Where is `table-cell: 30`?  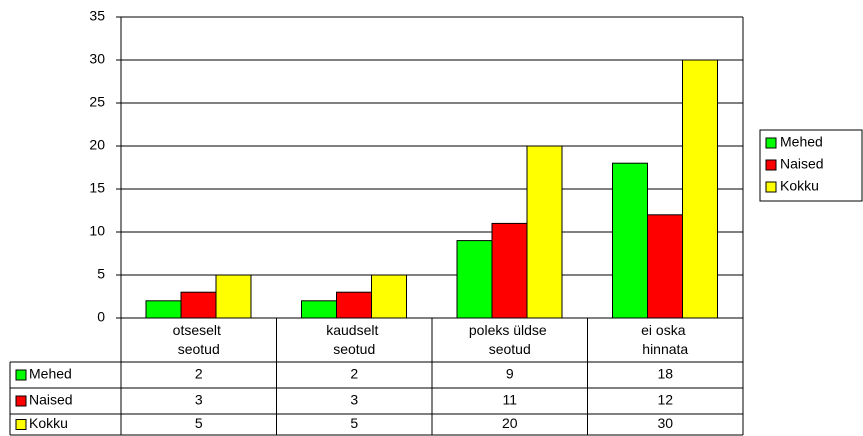 table-cell: 30 is located at coordinates (665, 423).